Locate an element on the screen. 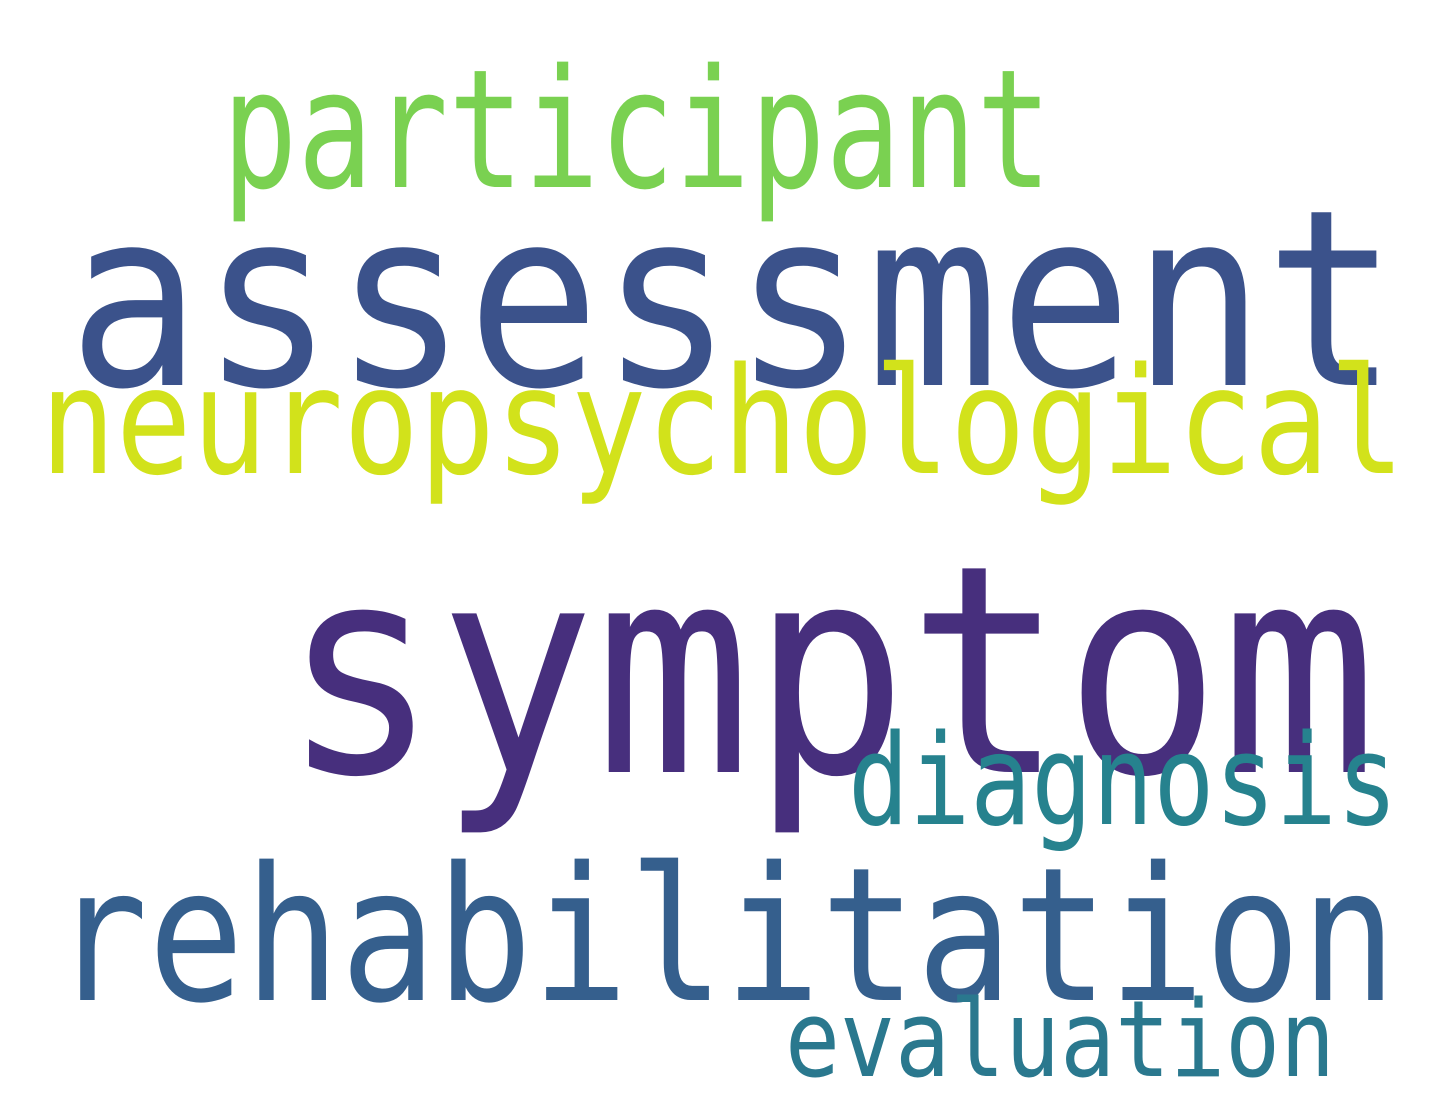 The height and width of the screenshot is (1106, 1455). word-evaluation: evaluation is located at coordinates (1060, 1039).